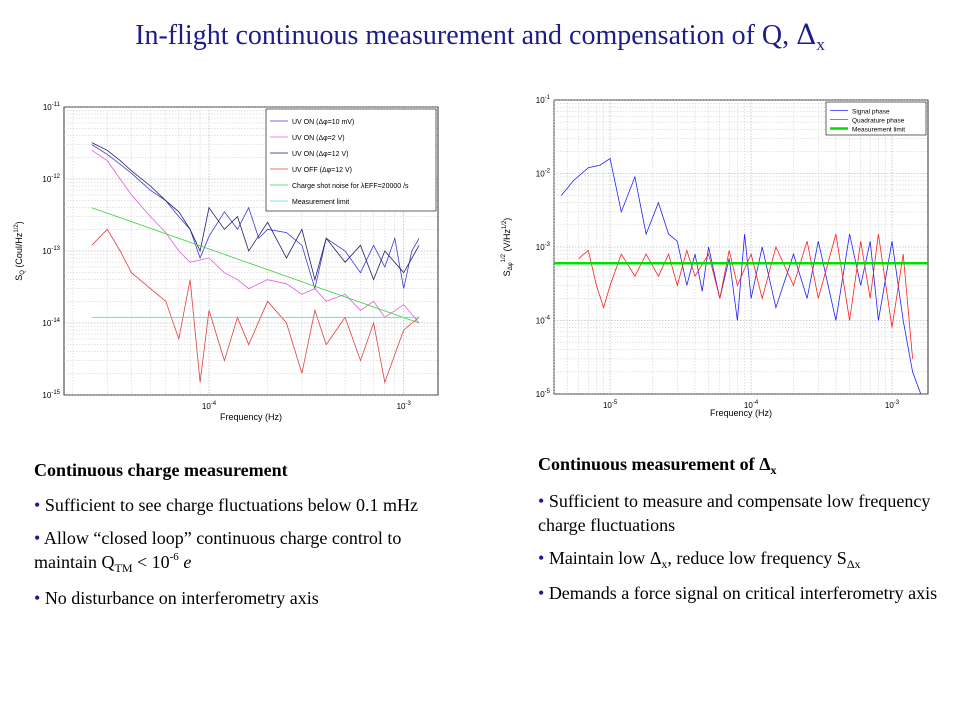 This screenshot has height=720, width=960. What do you see at coordinates (185, 562) in the screenshot?
I see `bullet-text-c: e` at bounding box center [185, 562].